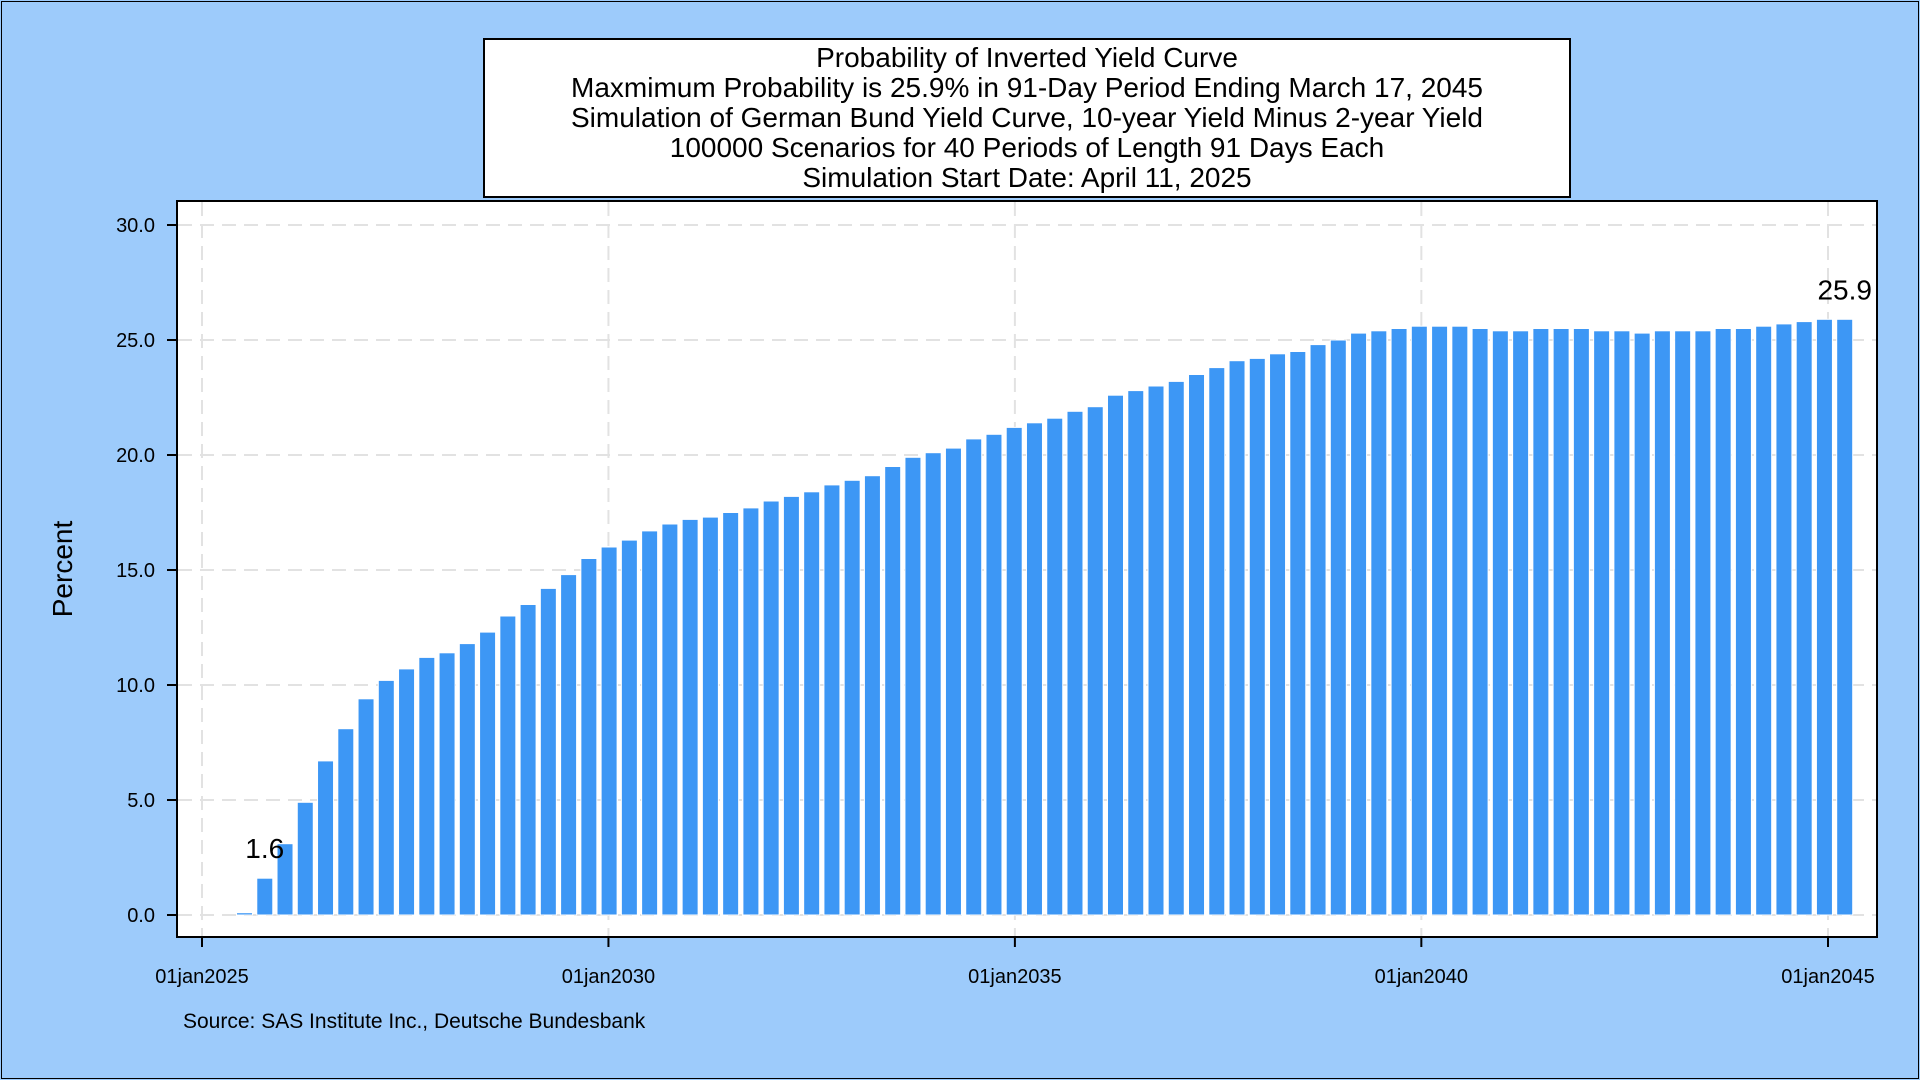  What do you see at coordinates (201, 977) in the screenshot?
I see `x-tick-label: 01jan2025` at bounding box center [201, 977].